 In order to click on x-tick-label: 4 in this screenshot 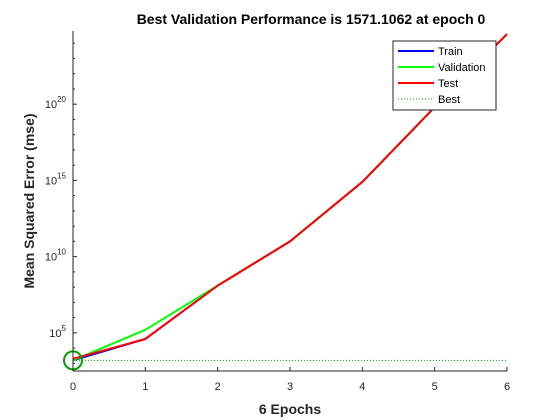, I will do `click(362, 387)`.